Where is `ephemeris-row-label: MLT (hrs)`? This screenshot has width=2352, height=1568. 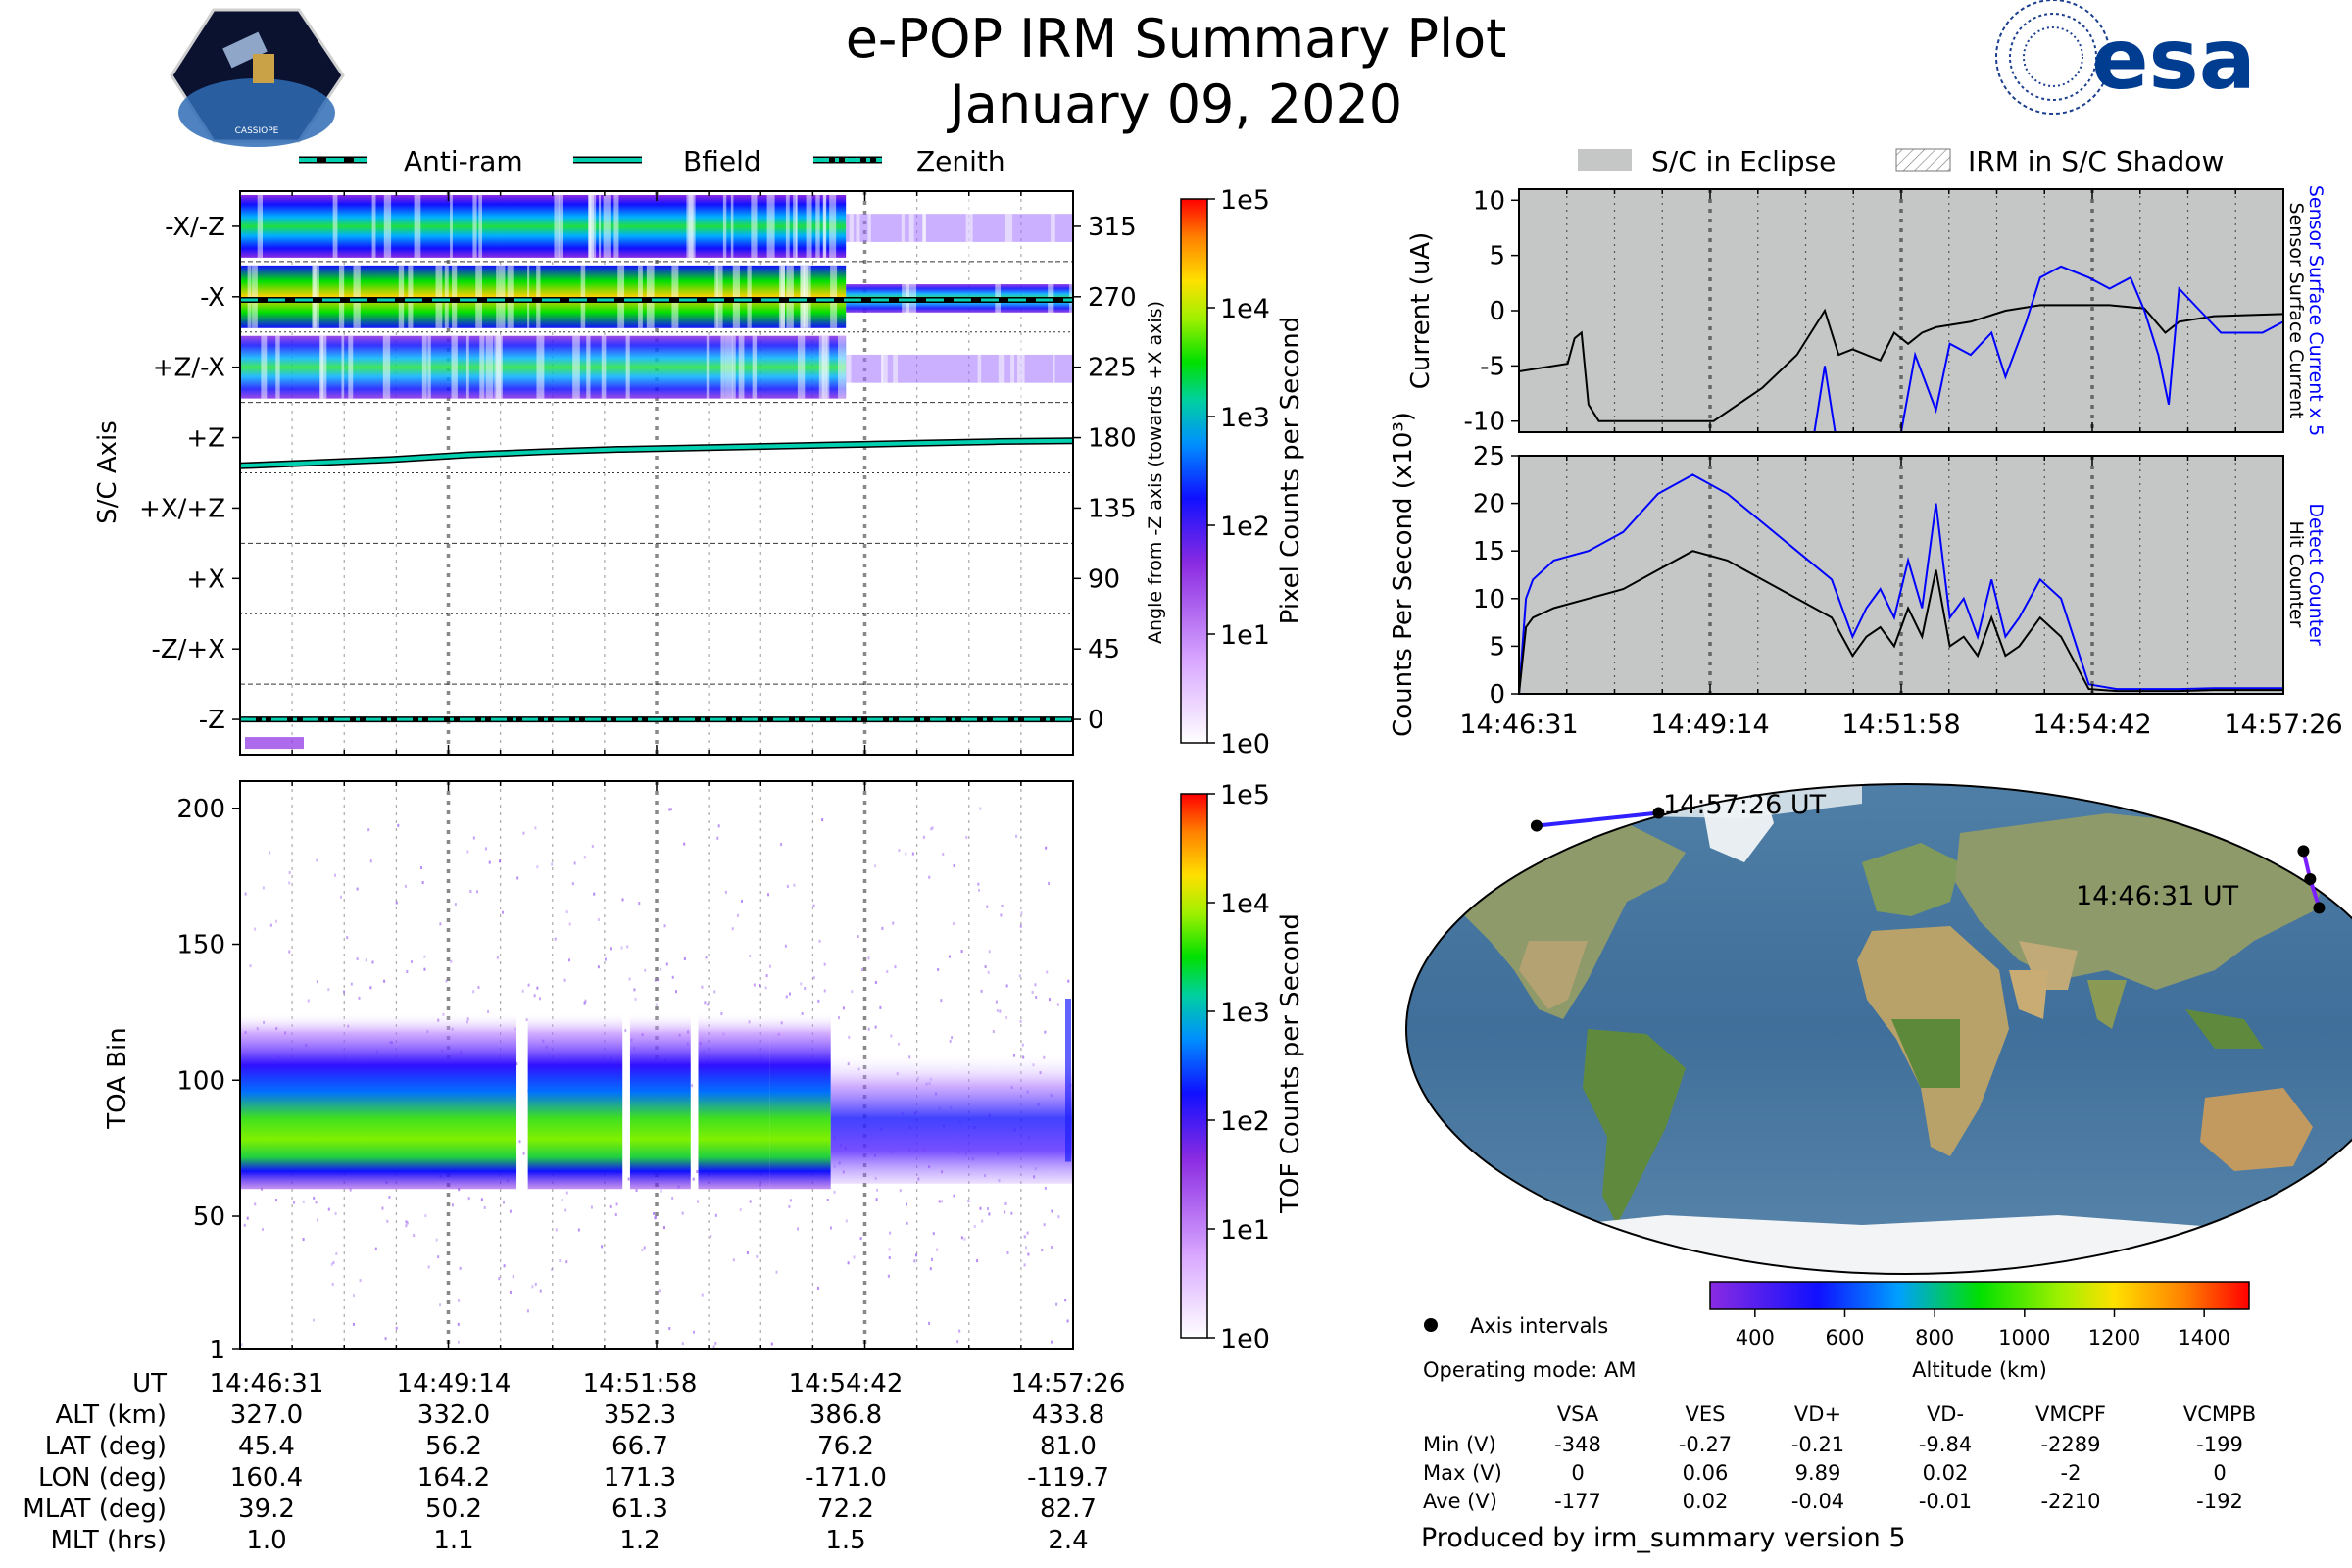
ephemeris-row-label: MLT (hrs) is located at coordinates (109, 1540).